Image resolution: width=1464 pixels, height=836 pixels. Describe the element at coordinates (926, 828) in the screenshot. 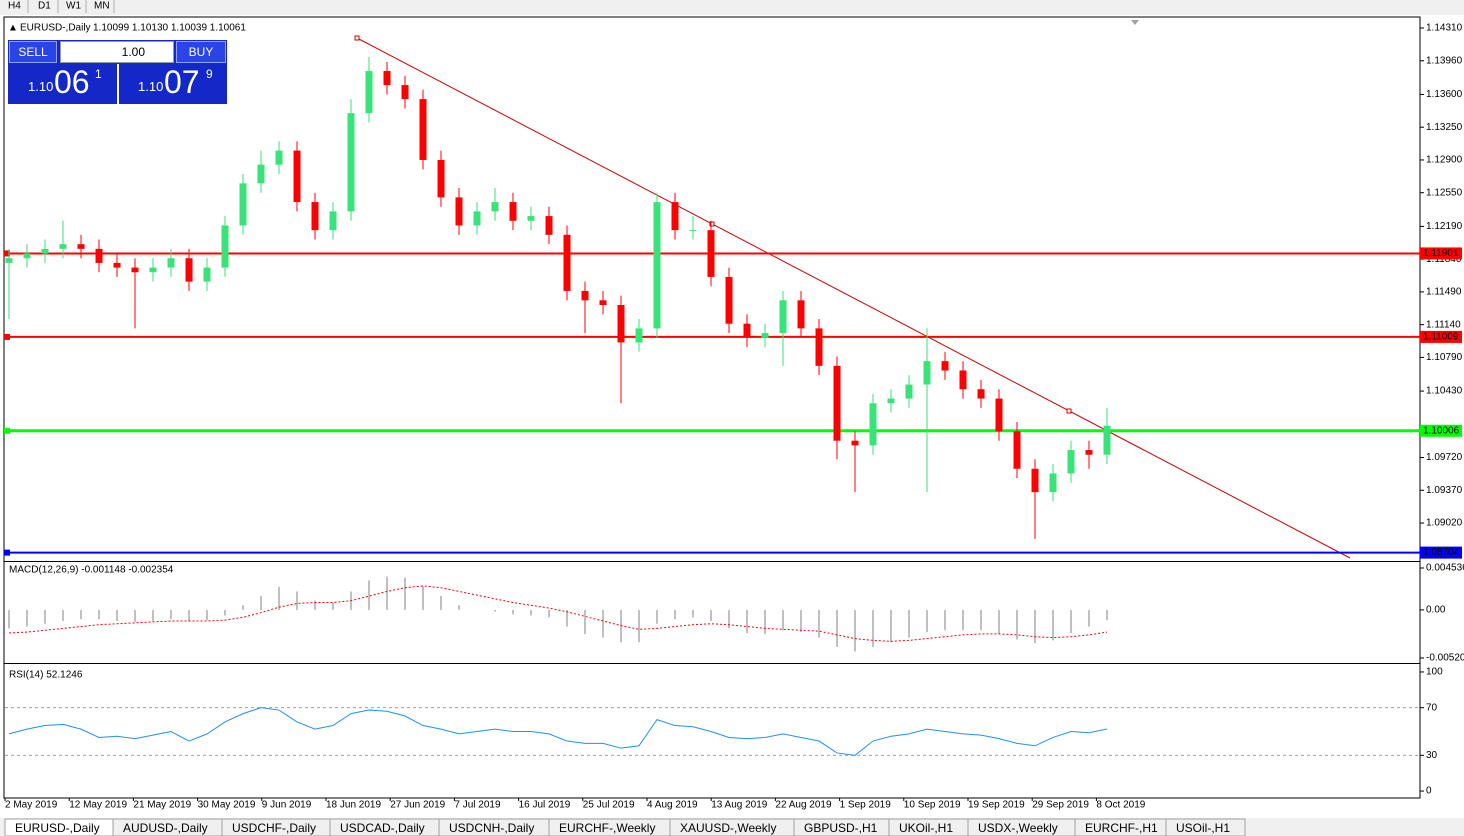

I see `tab: UKOil-,H1` at that location.